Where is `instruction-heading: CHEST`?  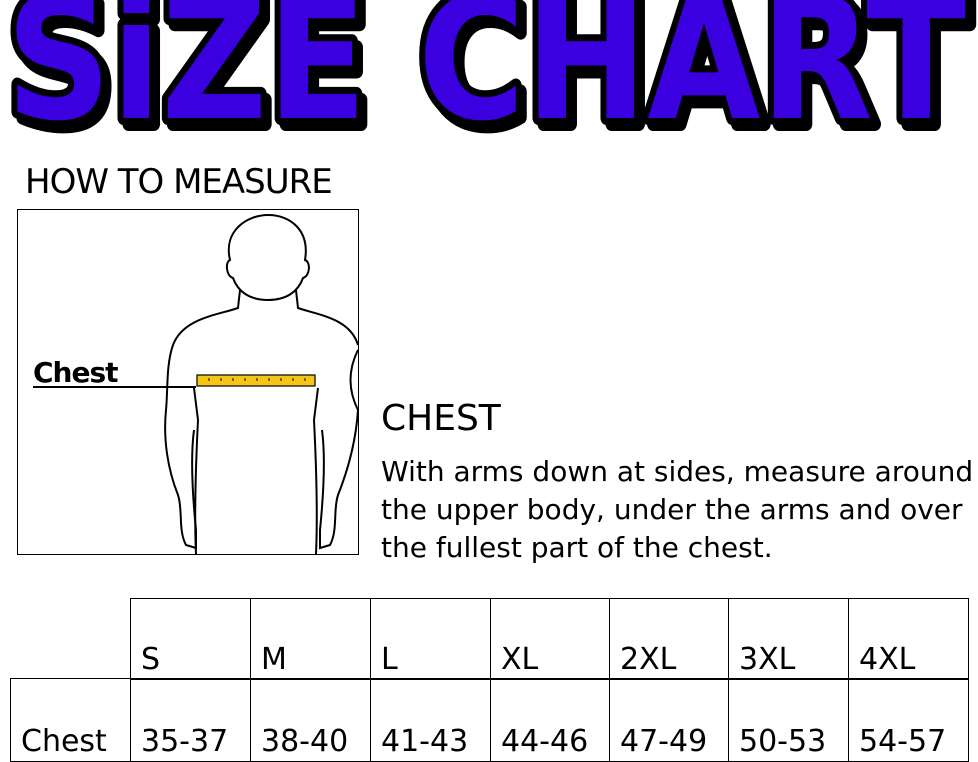
instruction-heading: CHEST is located at coordinates (441, 418).